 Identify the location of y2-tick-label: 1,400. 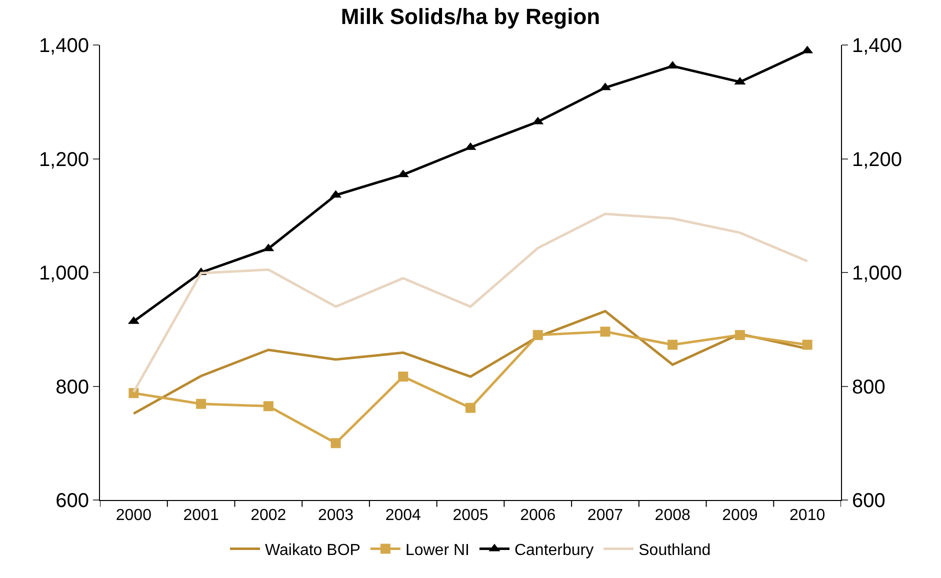
(877, 46).